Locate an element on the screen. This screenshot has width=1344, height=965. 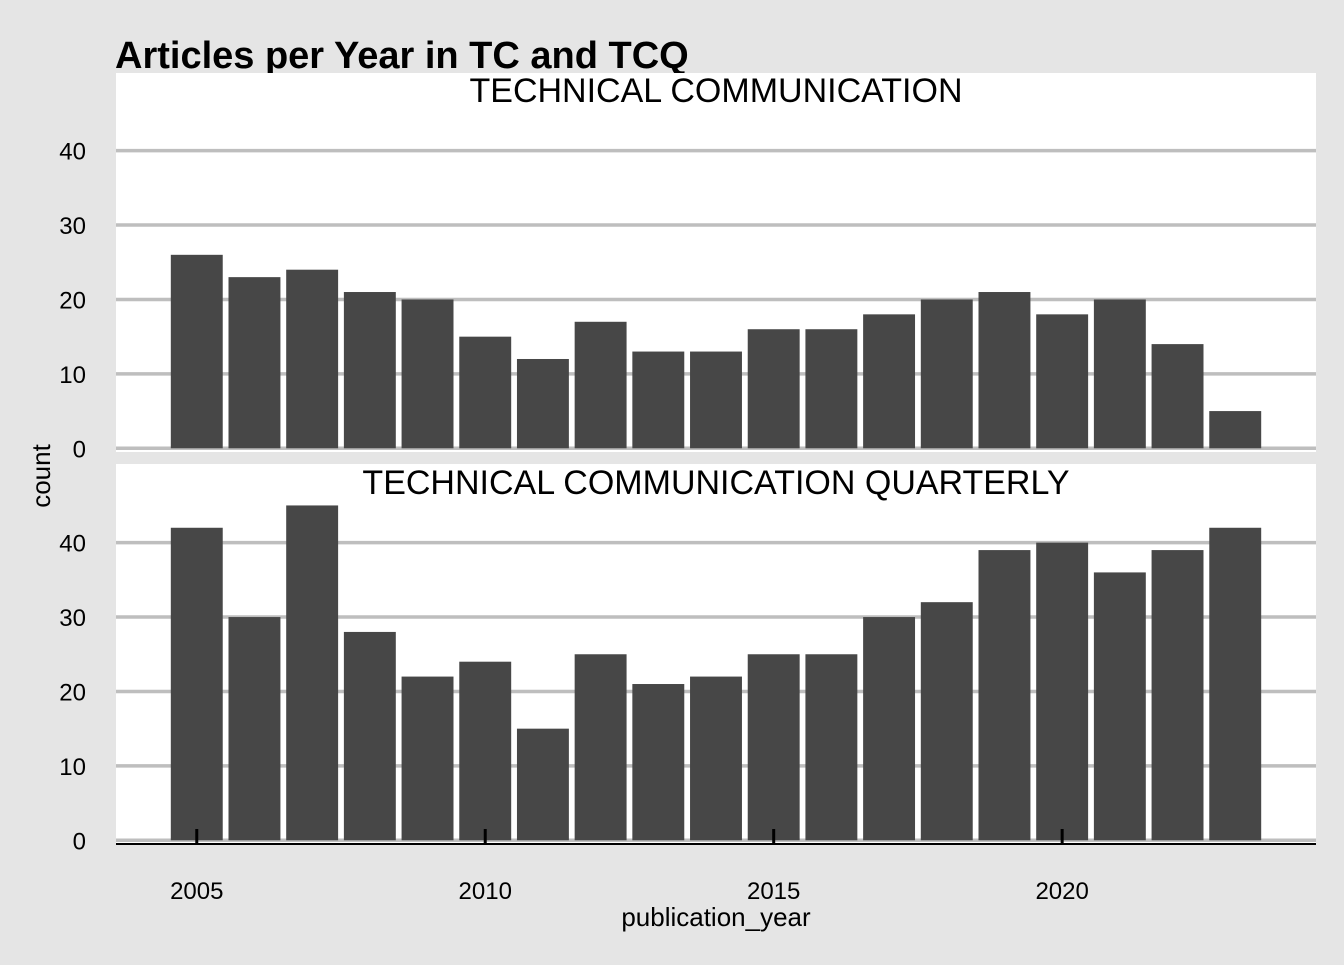
x-axis-label: publication_year is located at coordinates (716, 917).